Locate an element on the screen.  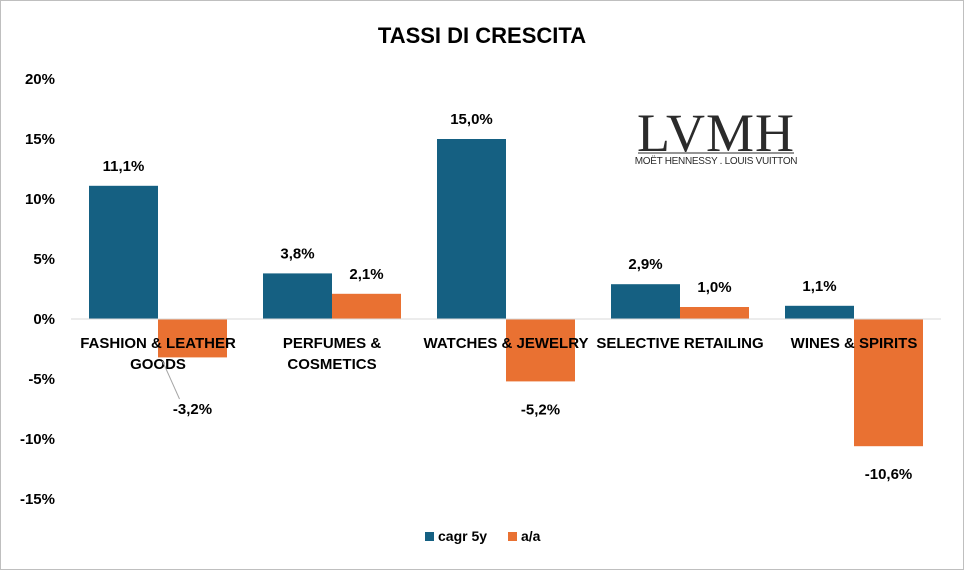
logo-wordmark: LVMH is located at coordinates (716, 133).